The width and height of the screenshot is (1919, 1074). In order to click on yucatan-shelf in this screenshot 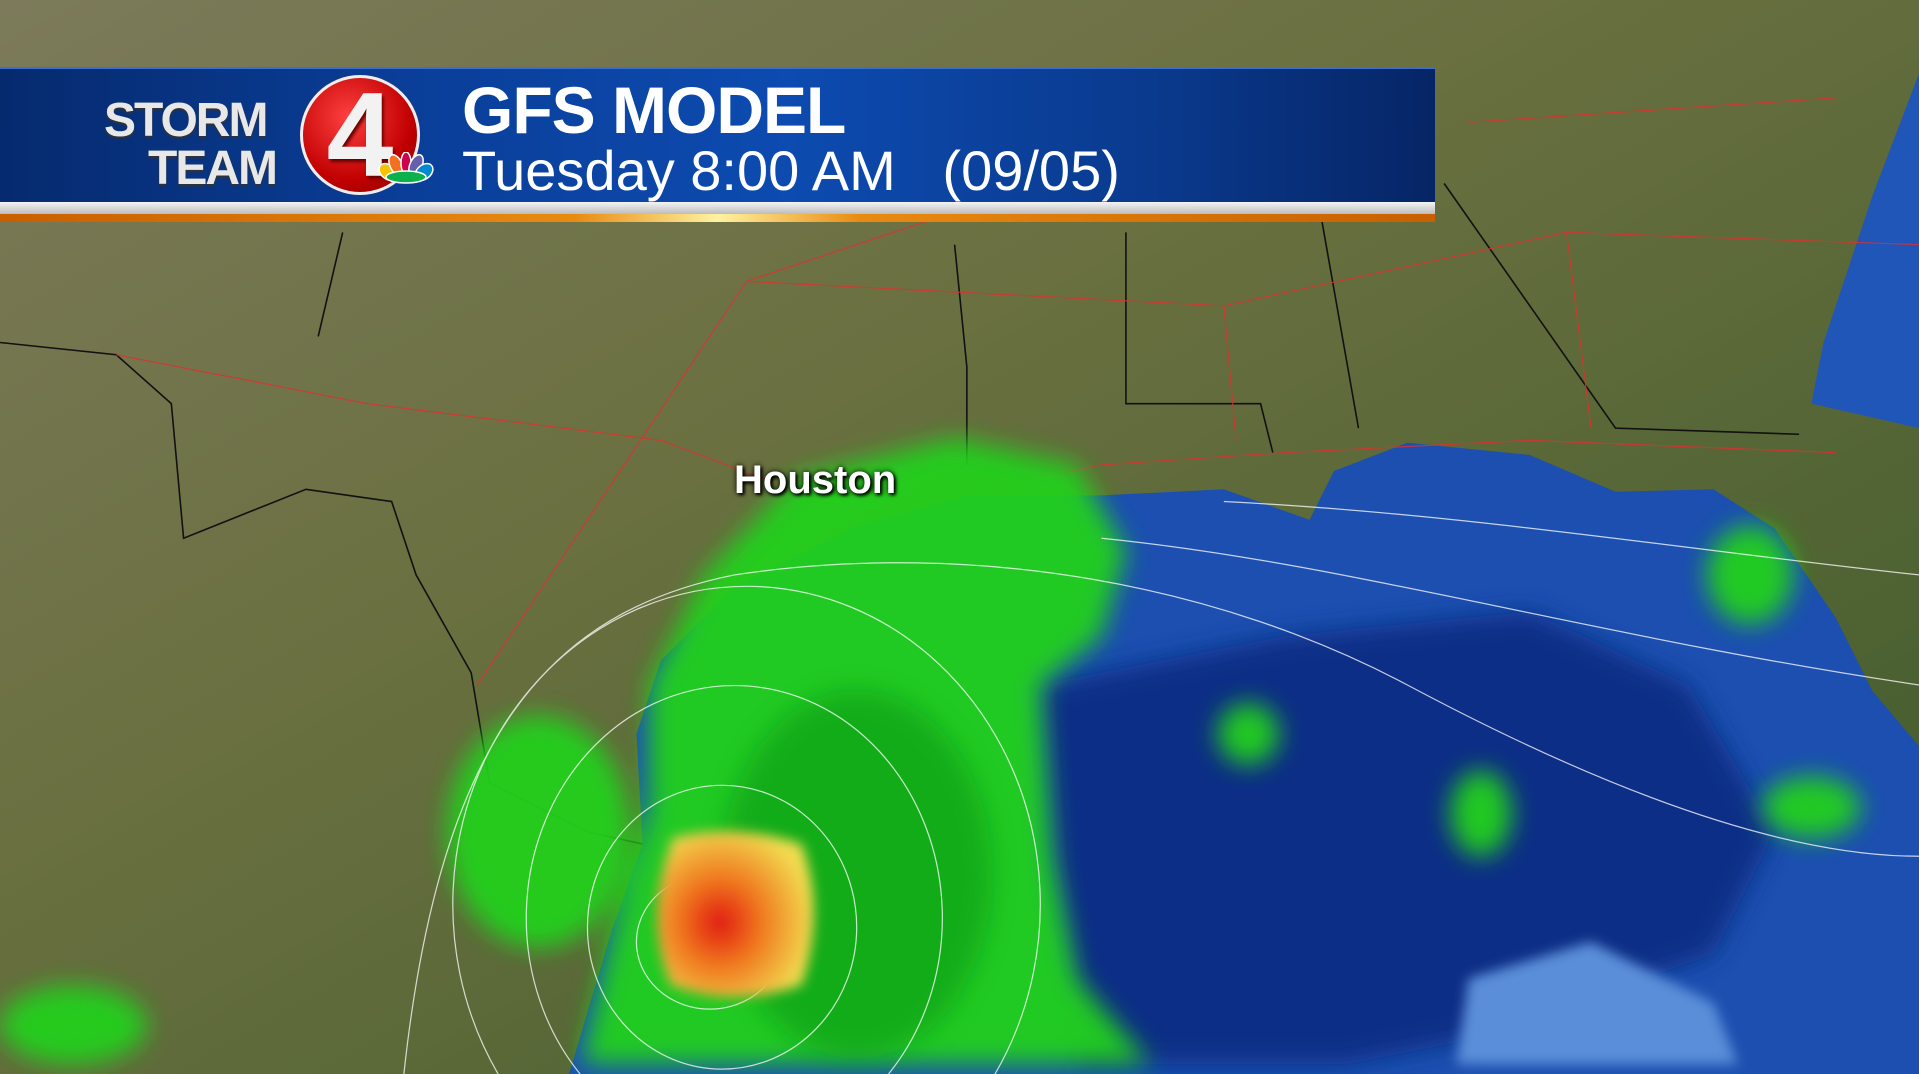, I will do `click(1597, 1003)`.